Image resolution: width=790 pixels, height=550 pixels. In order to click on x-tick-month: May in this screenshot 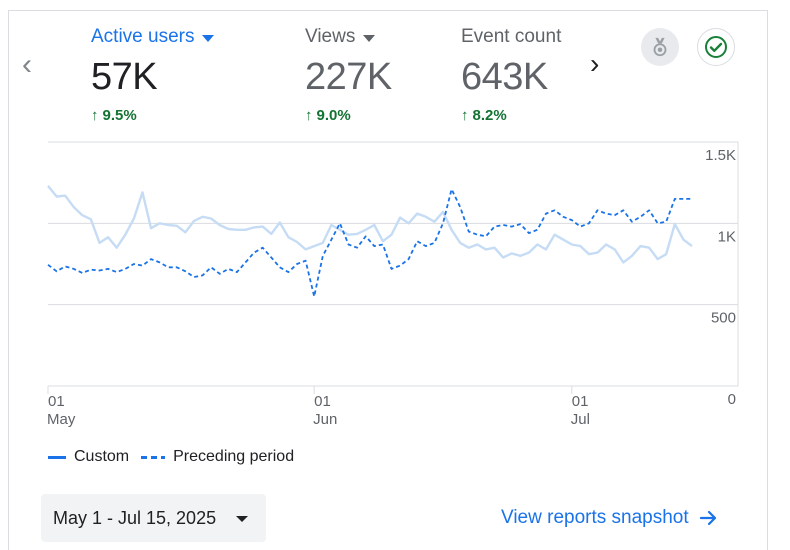, I will do `click(61, 419)`.